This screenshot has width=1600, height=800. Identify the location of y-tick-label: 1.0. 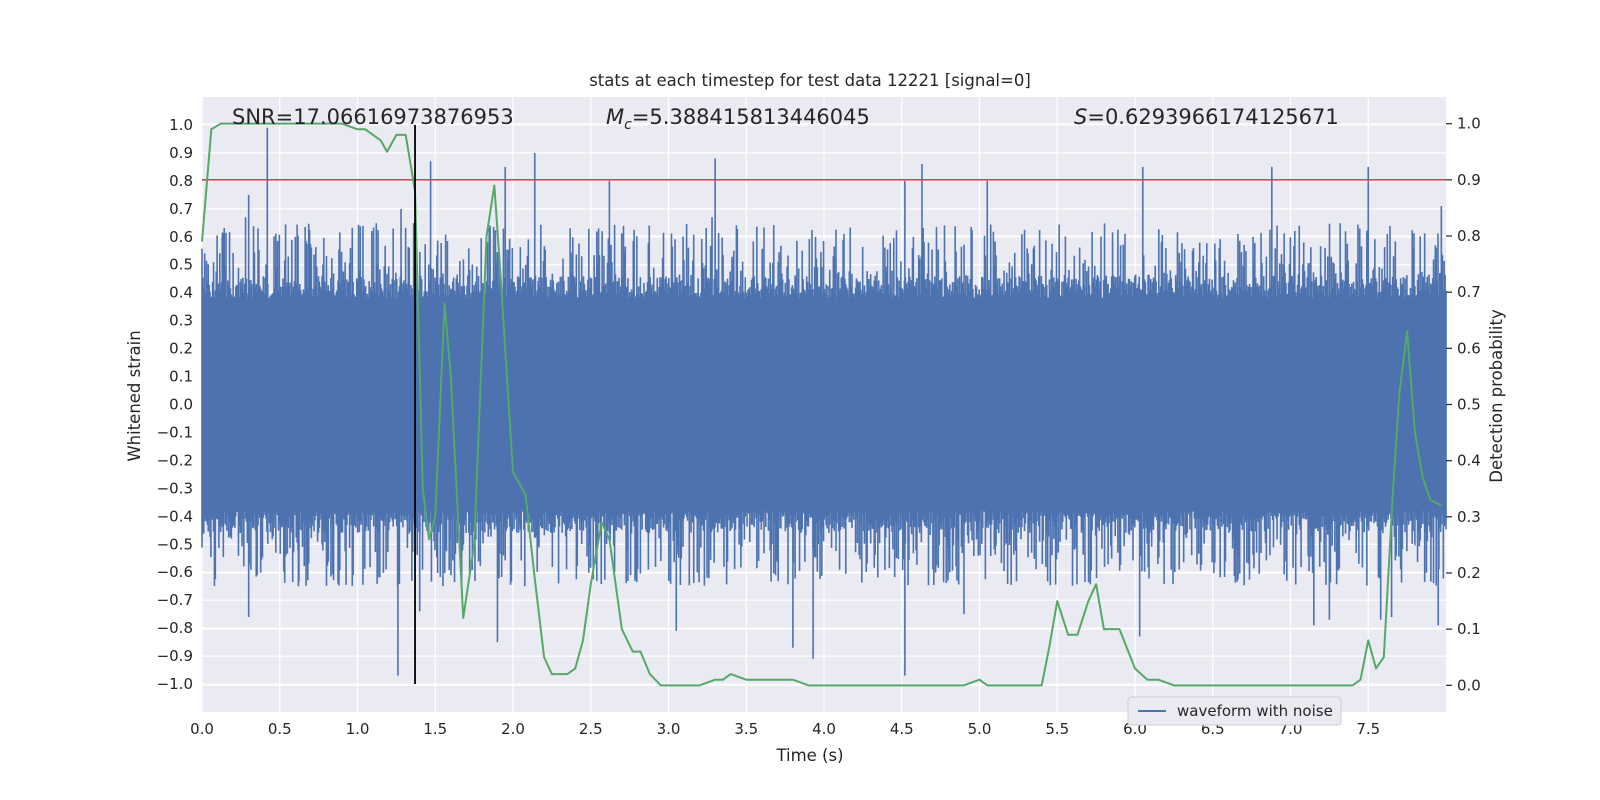
(181, 125).